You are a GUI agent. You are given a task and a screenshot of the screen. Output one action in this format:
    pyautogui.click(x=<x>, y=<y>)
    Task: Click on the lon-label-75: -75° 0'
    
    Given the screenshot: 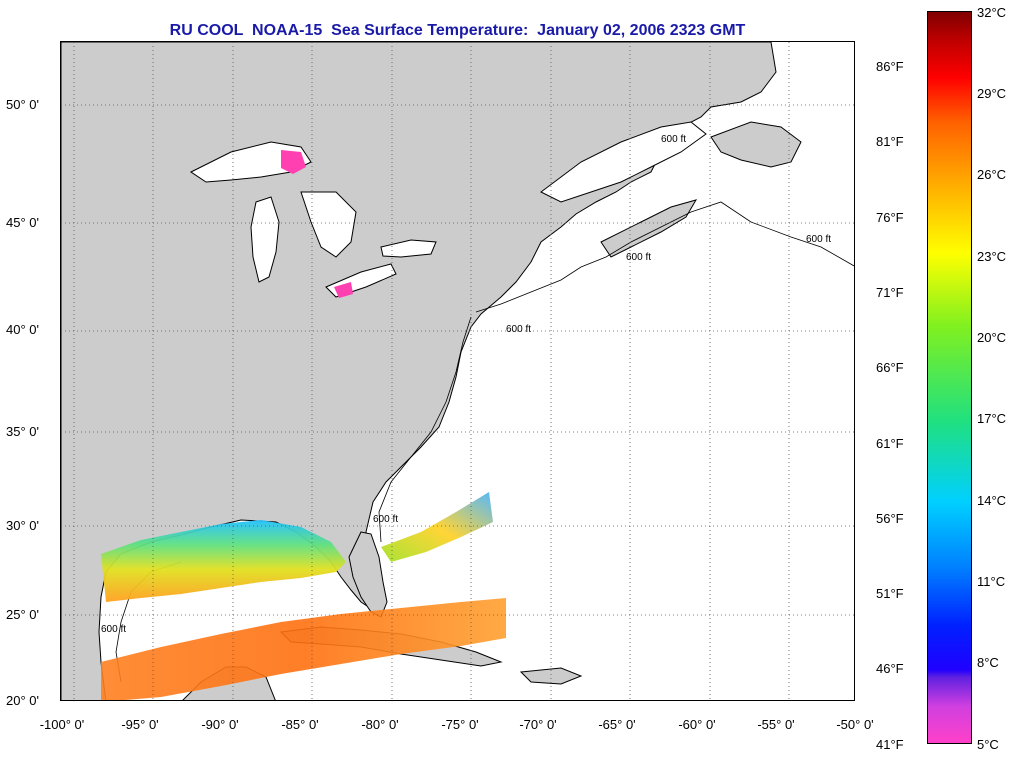 What is the action you would take?
    pyautogui.click(x=460, y=724)
    